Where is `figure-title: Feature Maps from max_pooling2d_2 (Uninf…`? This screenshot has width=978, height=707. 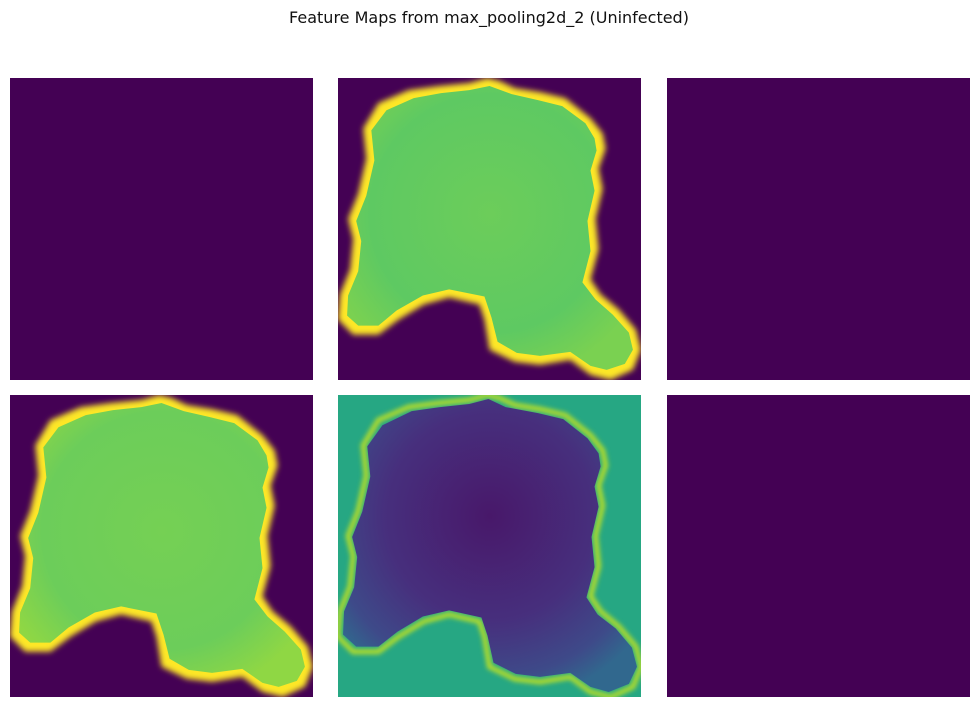 figure-title: Feature Maps from max_pooling2d_2 (Uninf… is located at coordinates (489, 17).